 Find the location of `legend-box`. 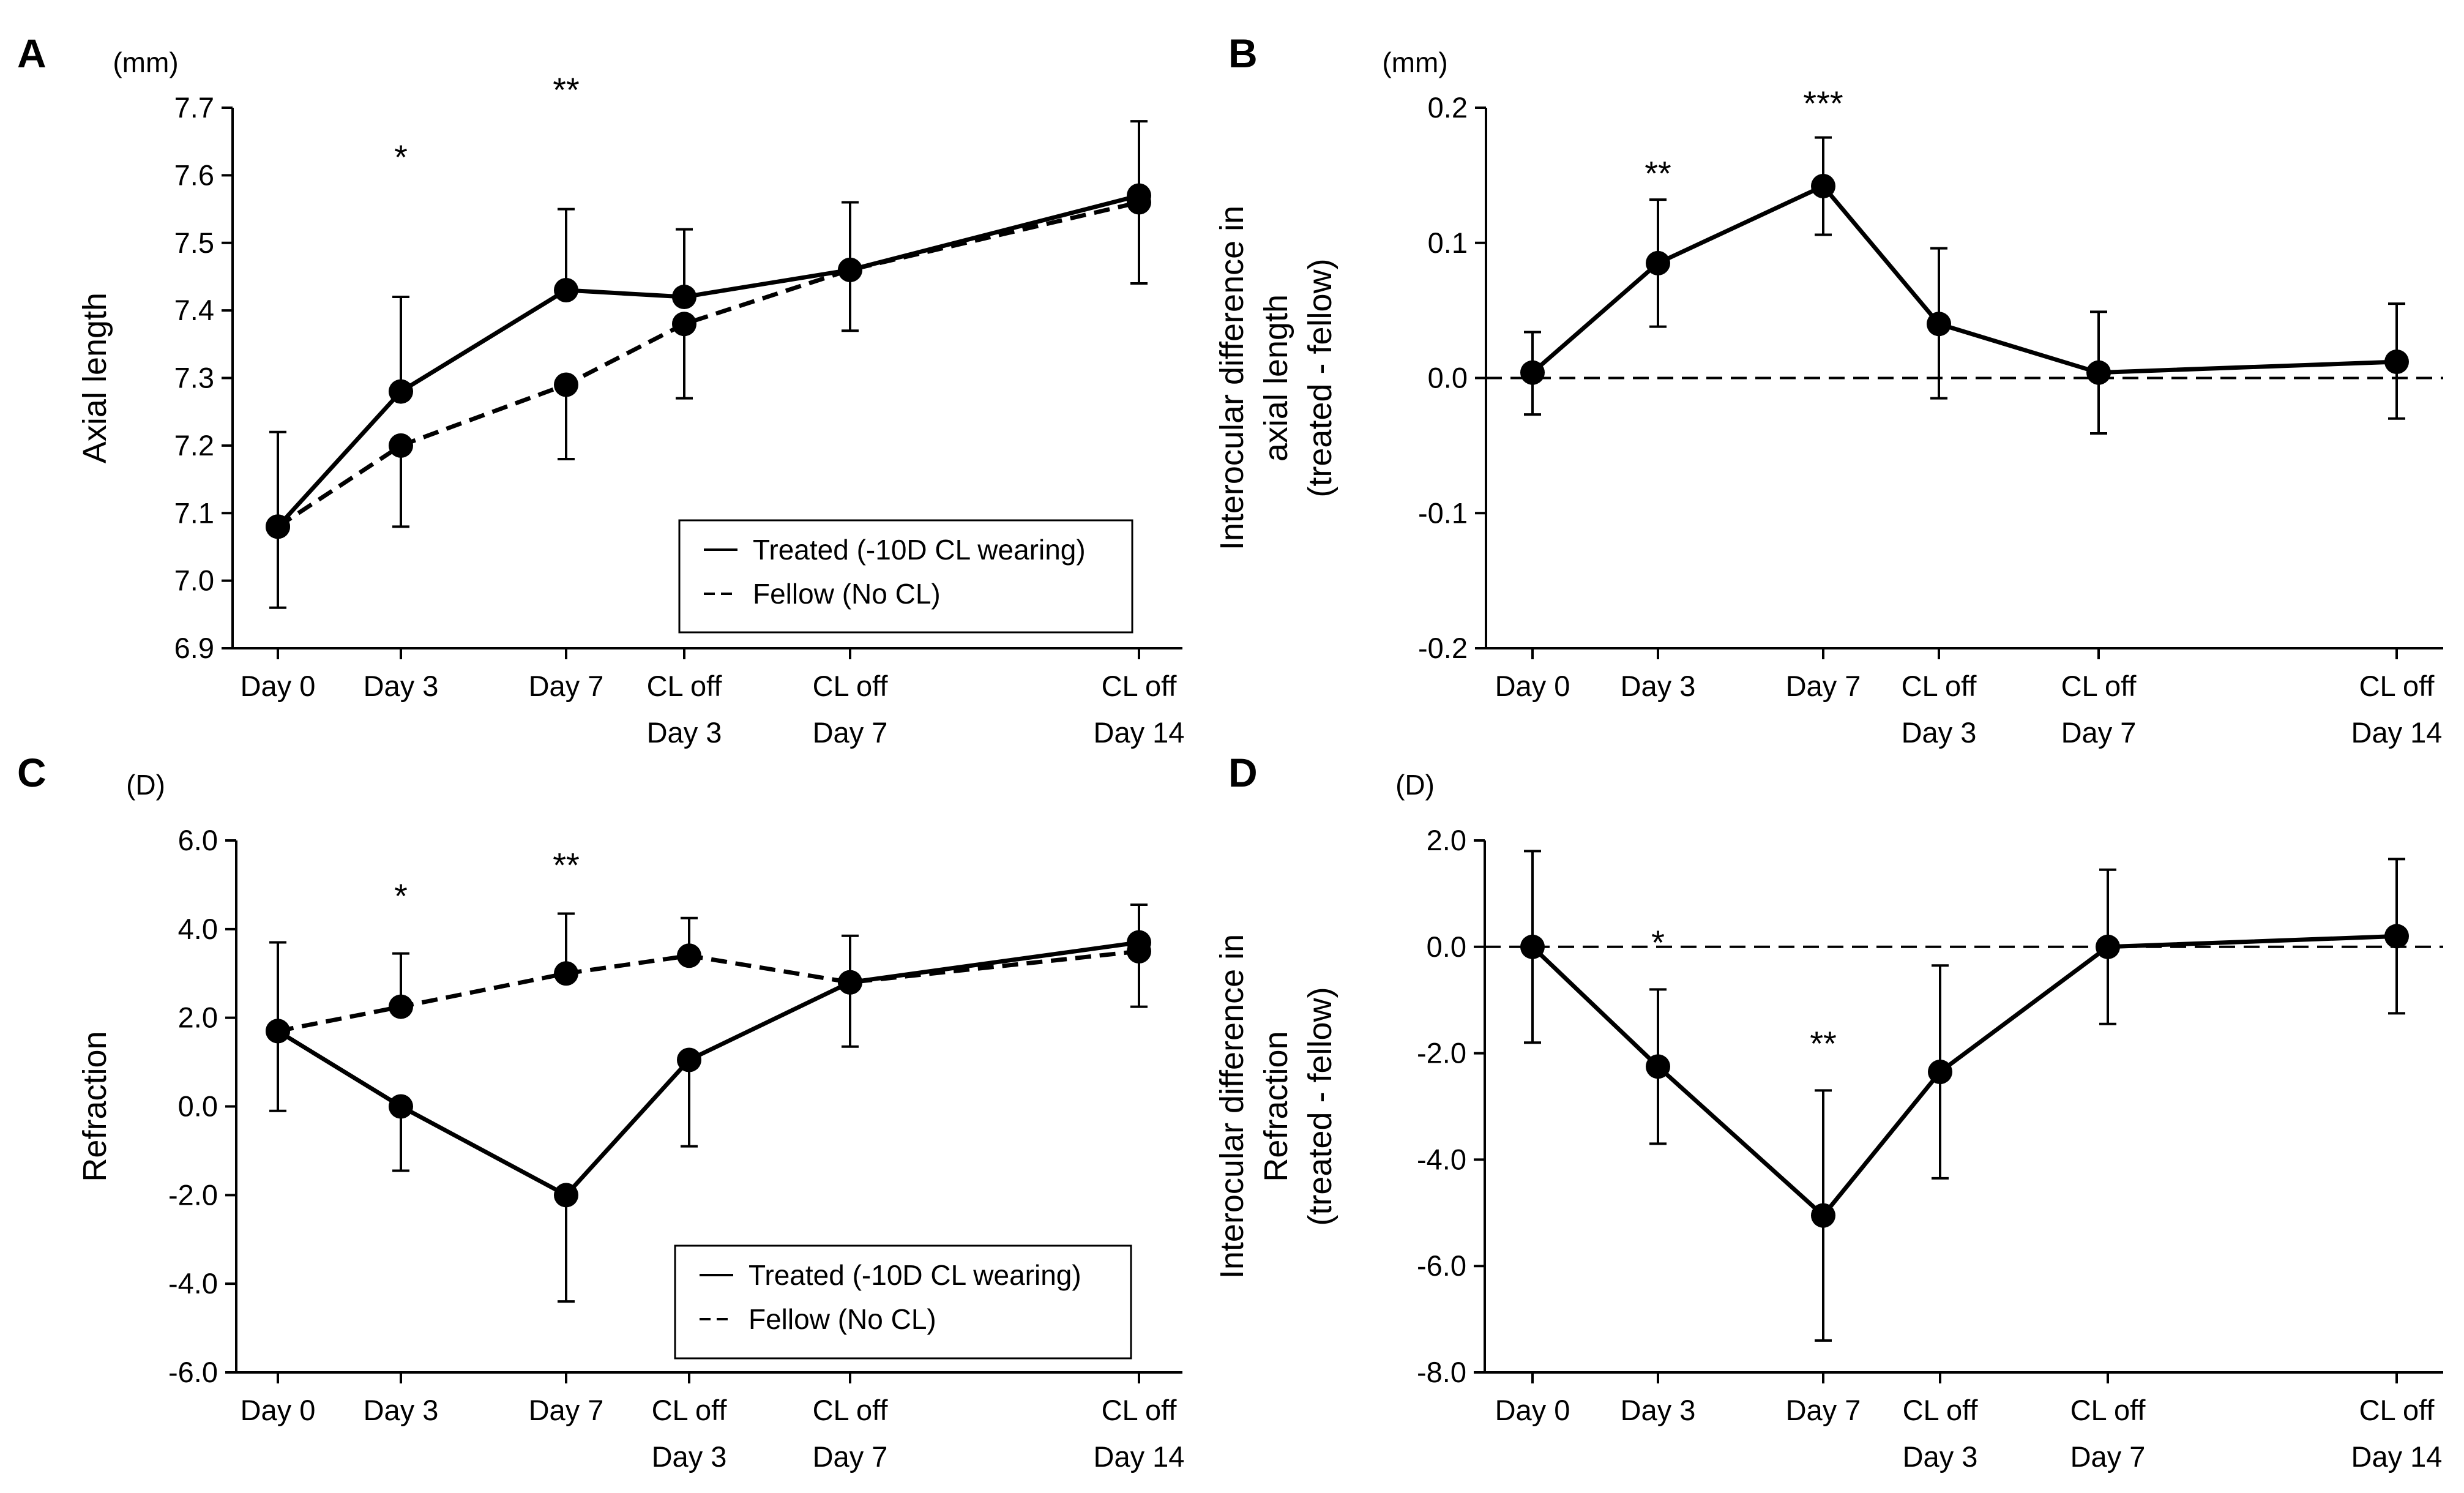

legend-box is located at coordinates (905, 576).